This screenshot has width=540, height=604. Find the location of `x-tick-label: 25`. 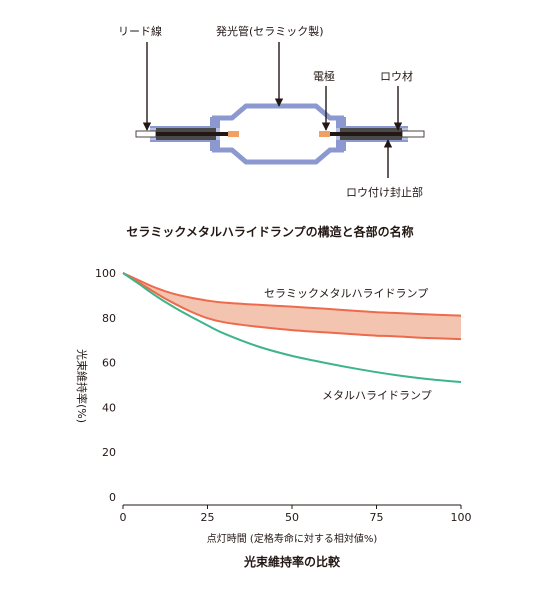

x-tick-label: 25 is located at coordinates (208, 517).